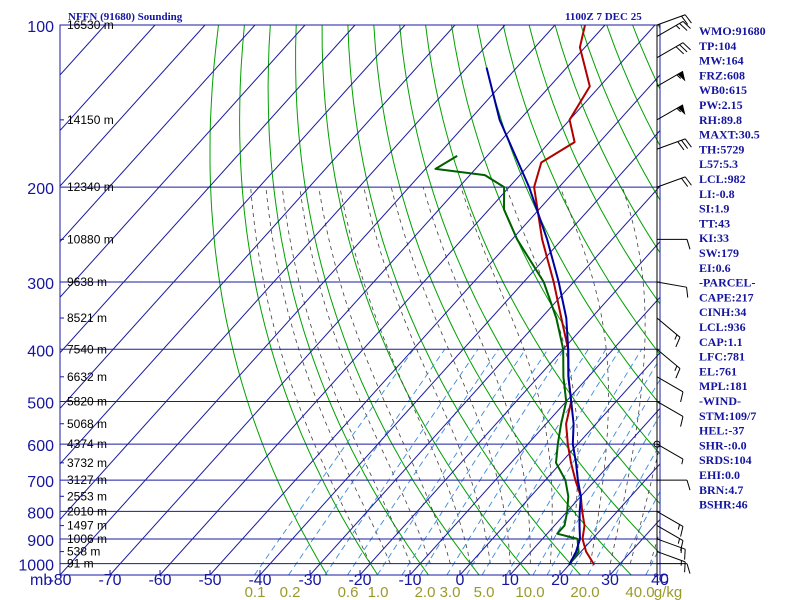 This screenshot has width=800, height=600. Describe the element at coordinates (718, 164) in the screenshot. I see `index-item: L57:5.3` at that location.